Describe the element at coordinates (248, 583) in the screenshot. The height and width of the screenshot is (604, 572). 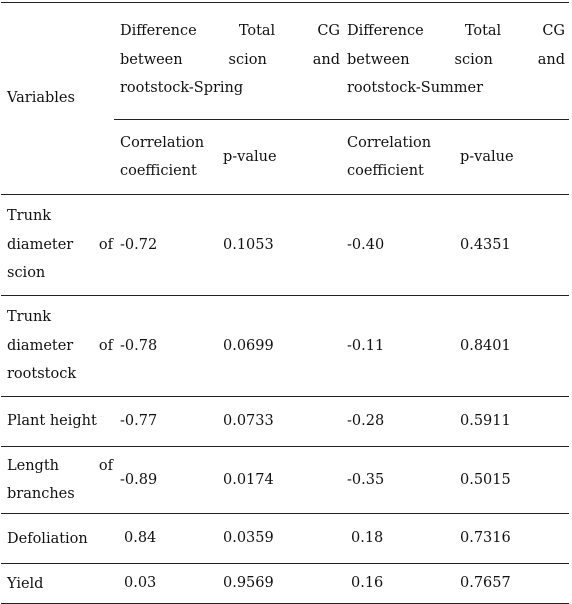
I see `spring-pvalue-cell-value: 0.9569` at that location.